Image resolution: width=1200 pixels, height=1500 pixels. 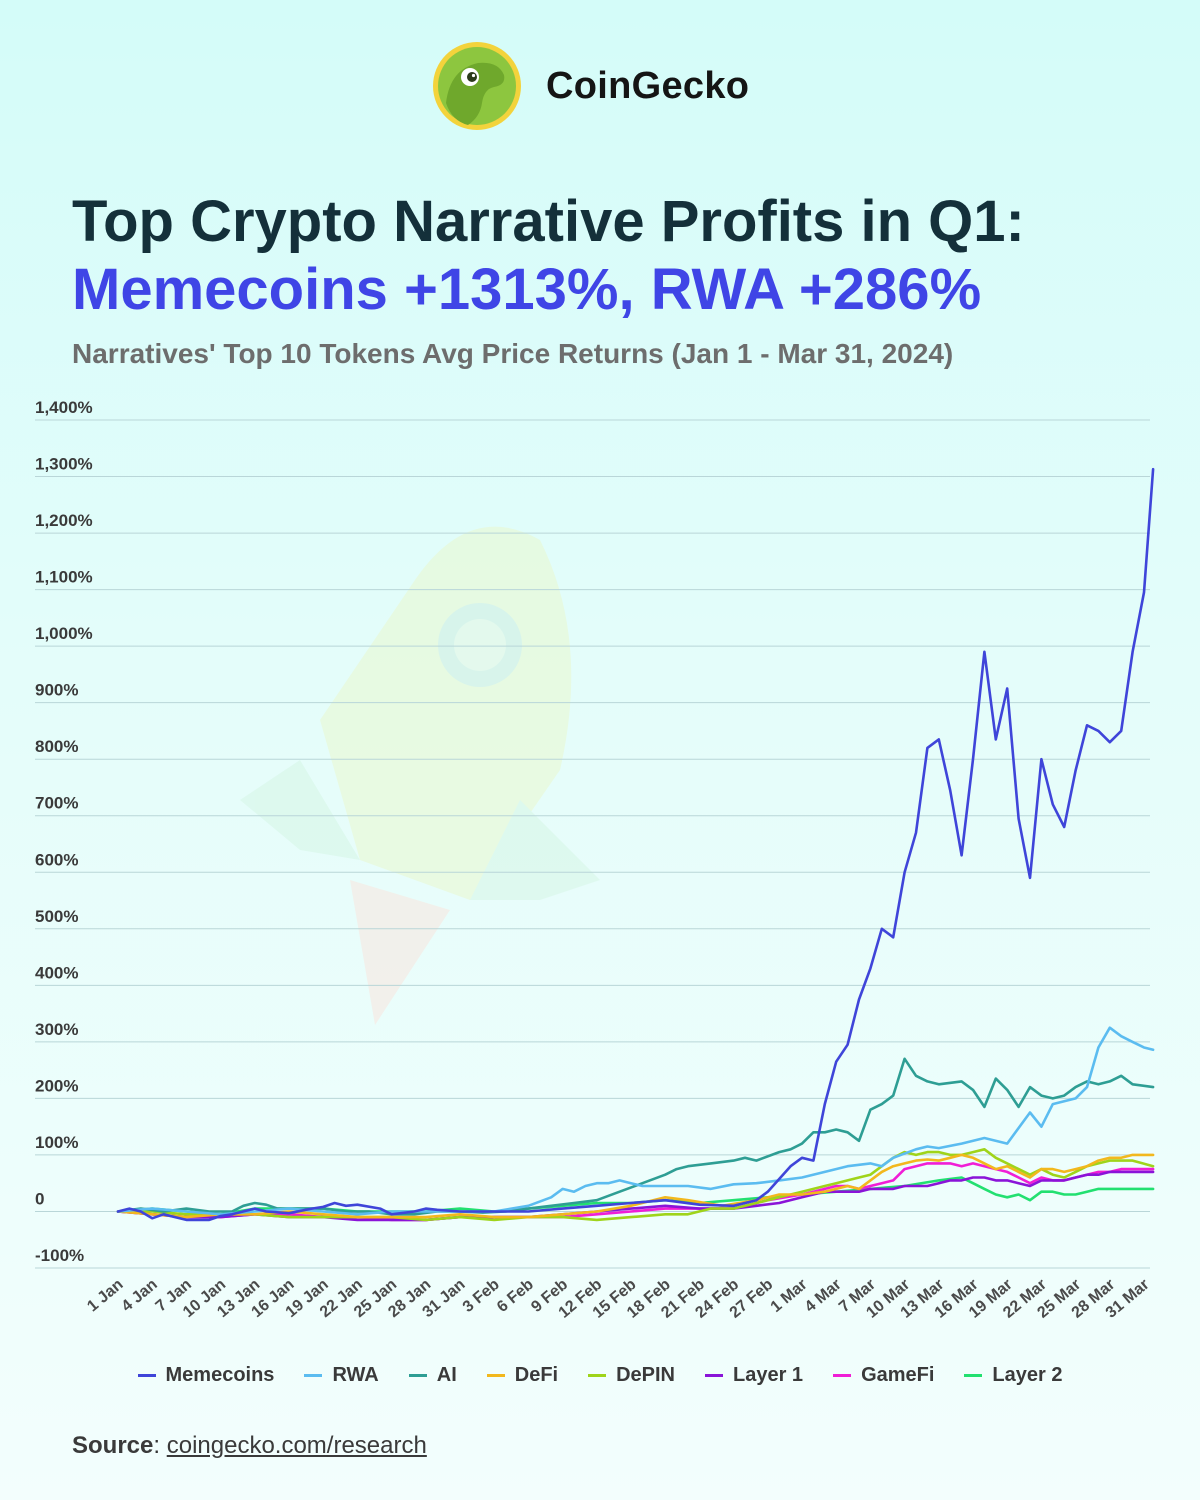 What do you see at coordinates (56, 1085) in the screenshot?
I see `y-tick-label: 200%` at bounding box center [56, 1085].